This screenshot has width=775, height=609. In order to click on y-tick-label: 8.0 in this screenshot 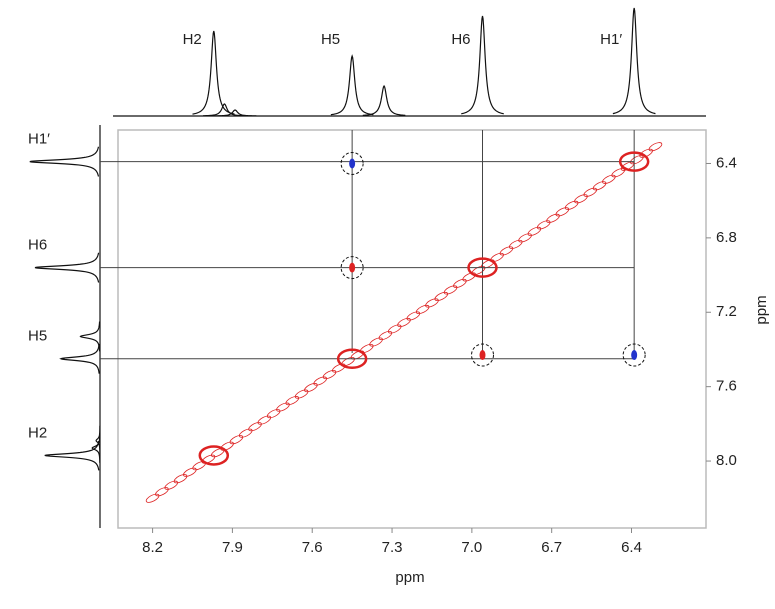, I will do `click(726, 460)`.